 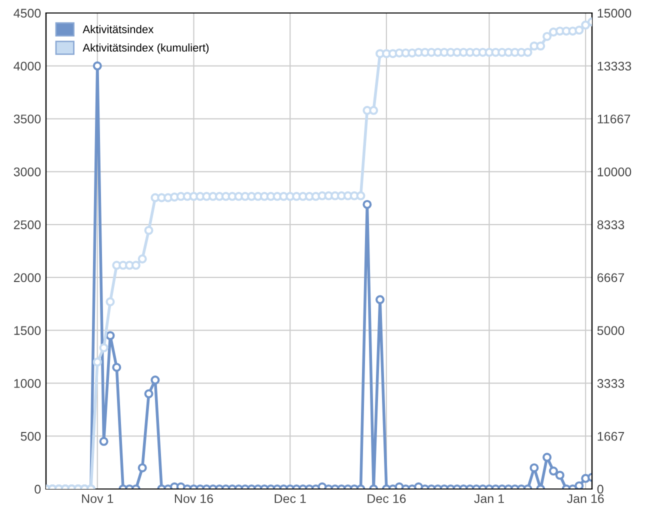 I want to click on y2-tick-label: 1667, so click(x=611, y=436).